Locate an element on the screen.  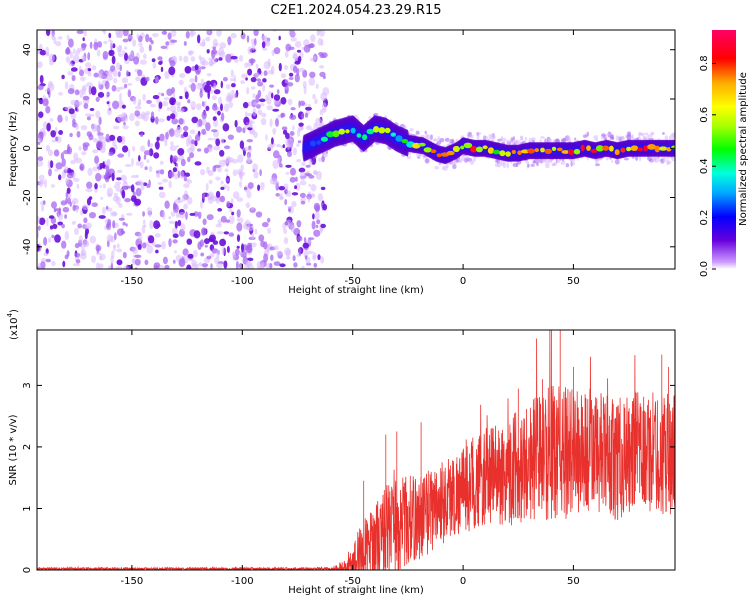
colorbar-tick-label: 0.0 is located at coordinates (704, 269).